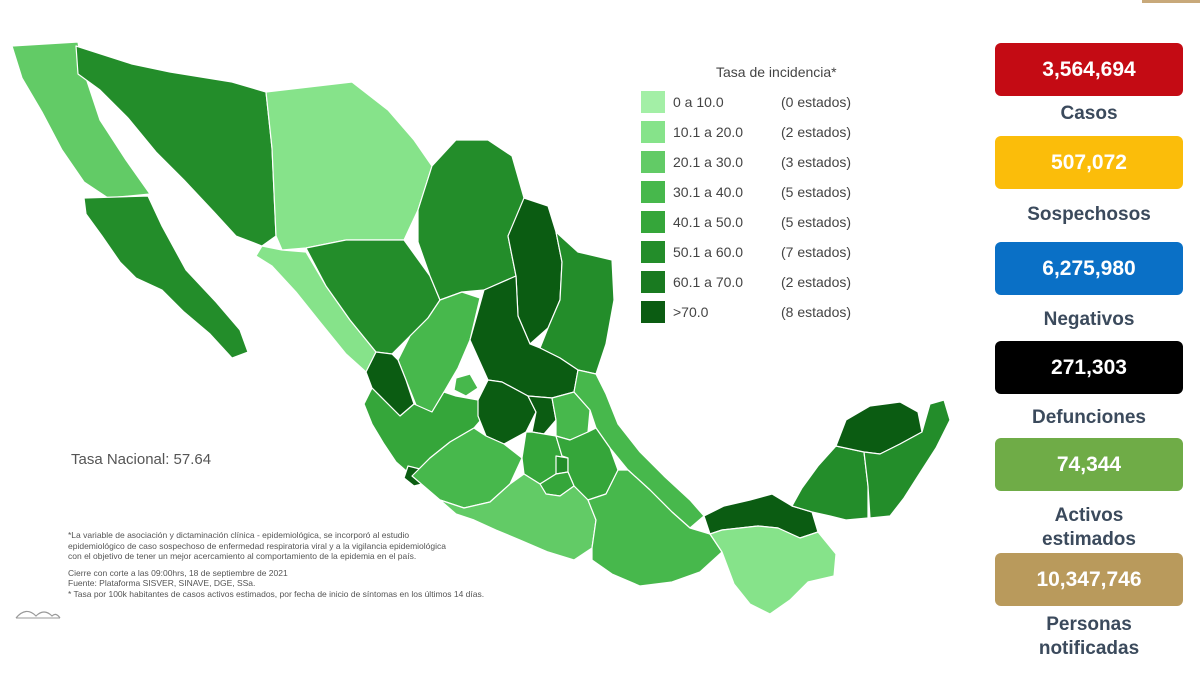  I want to click on legend-range: 0 a 10.0, so click(698, 102).